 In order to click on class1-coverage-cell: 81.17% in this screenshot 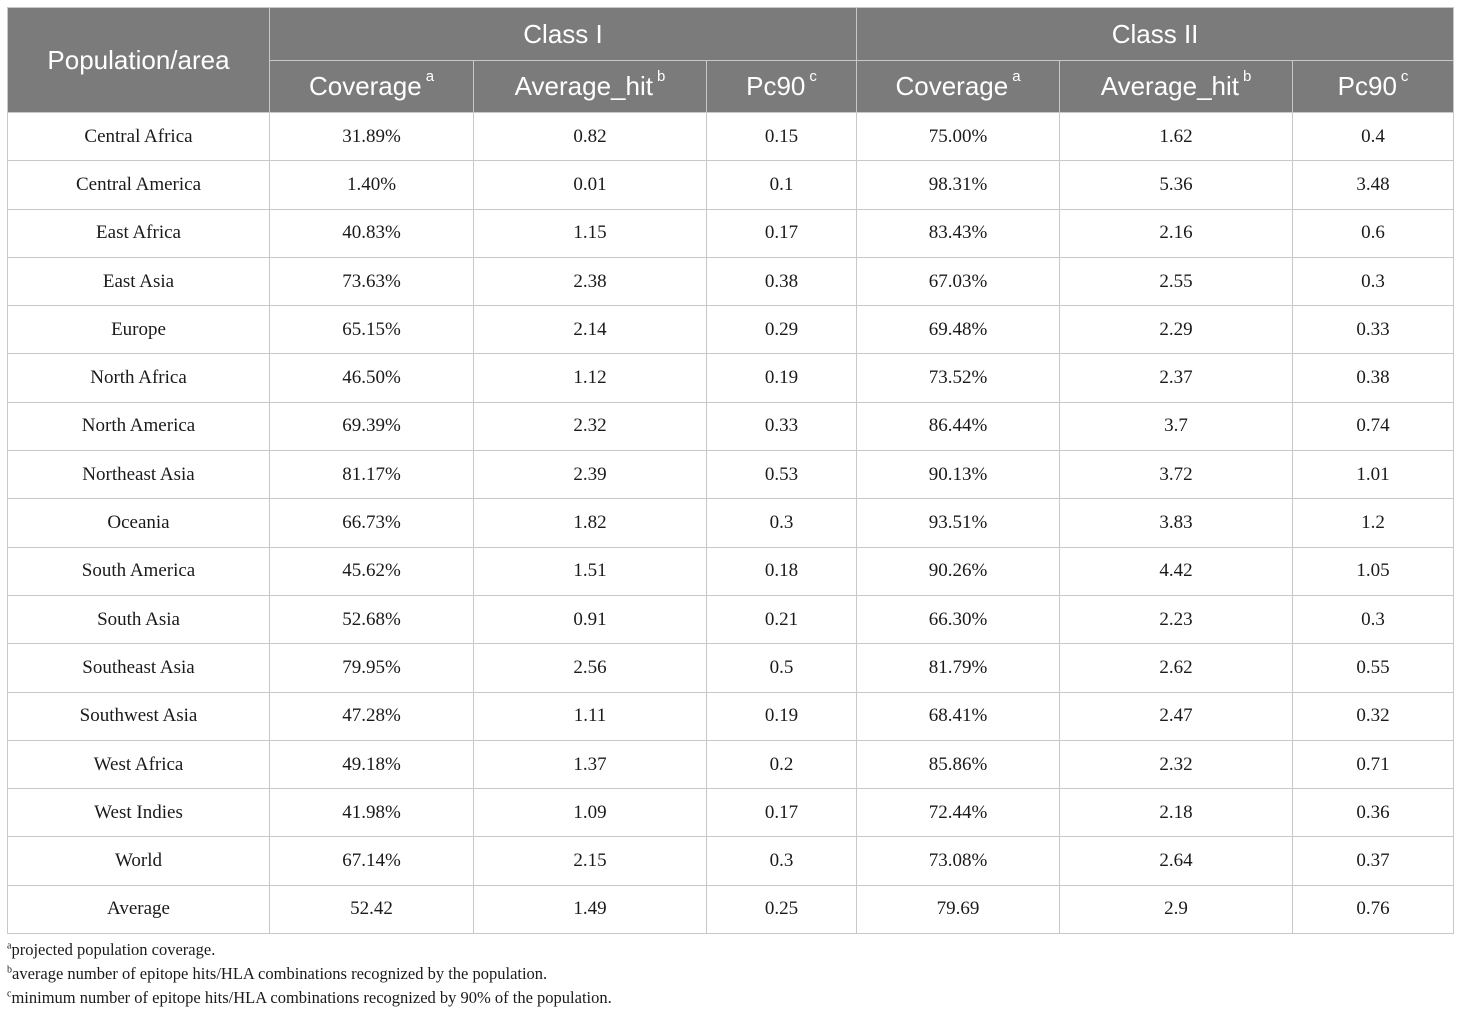, I will do `click(371, 475)`.